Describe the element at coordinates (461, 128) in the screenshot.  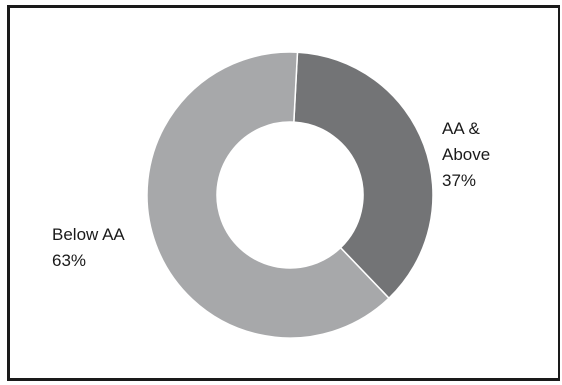
I see `slice-label-aa-above-line1: AA &` at that location.